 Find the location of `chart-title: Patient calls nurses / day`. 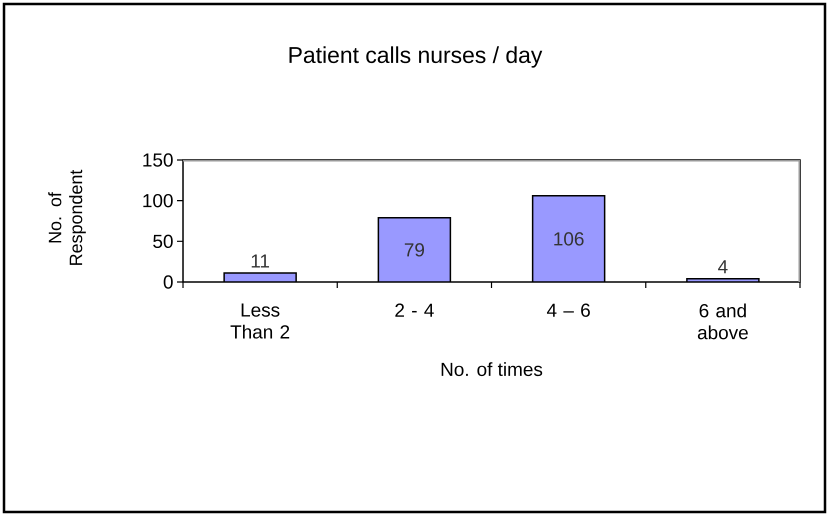

chart-title: Patient calls nurses / day is located at coordinates (416, 57).